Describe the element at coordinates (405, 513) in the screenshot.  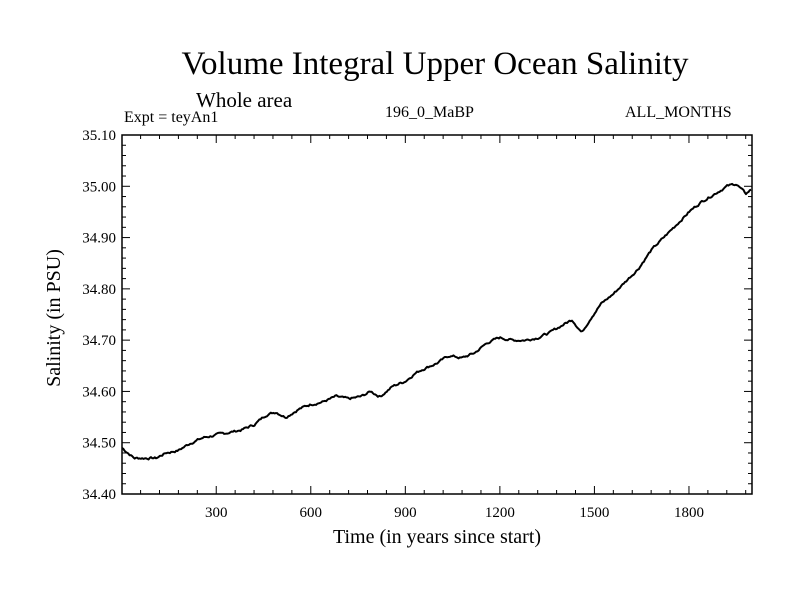
I see `x-tick-label: 900` at that location.